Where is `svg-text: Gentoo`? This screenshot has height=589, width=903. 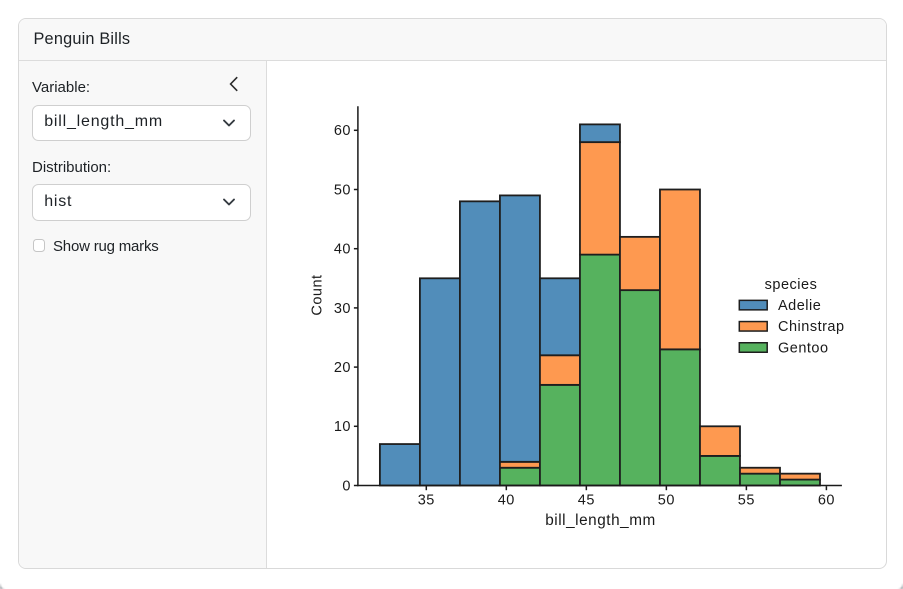
svg-text: Gentoo is located at coordinates (803, 348).